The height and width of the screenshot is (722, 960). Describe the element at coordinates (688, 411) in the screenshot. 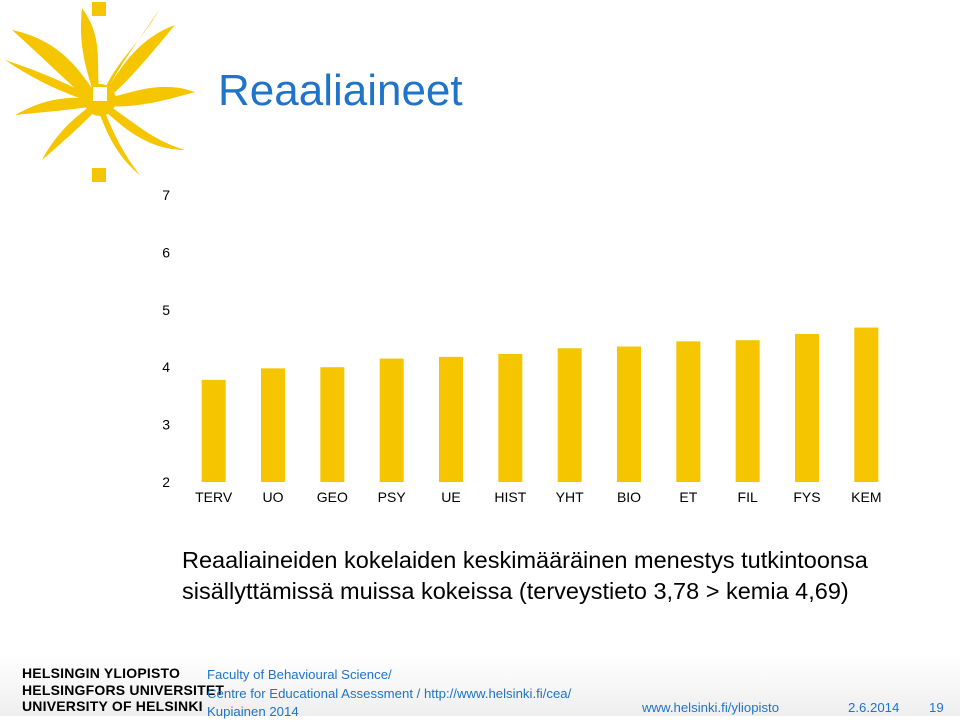

I see `bar-et` at that location.